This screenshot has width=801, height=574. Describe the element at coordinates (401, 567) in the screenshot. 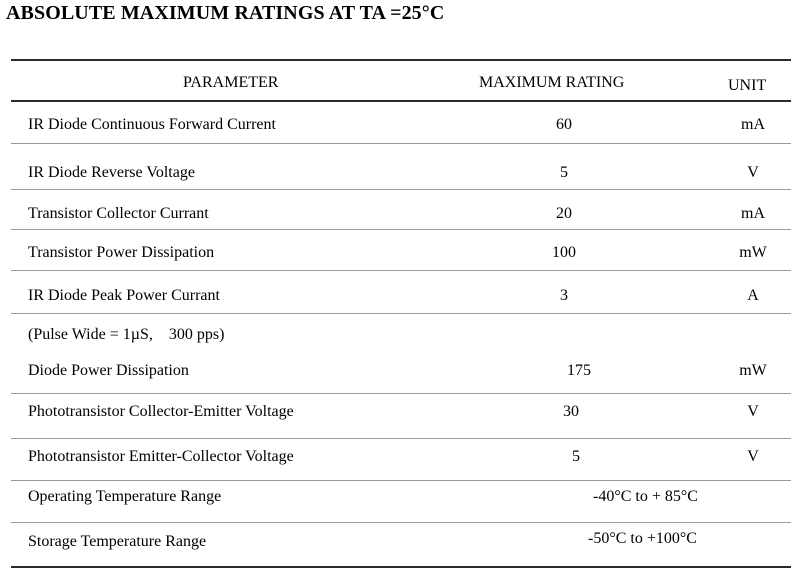

I see `table-bottom-rule` at that location.